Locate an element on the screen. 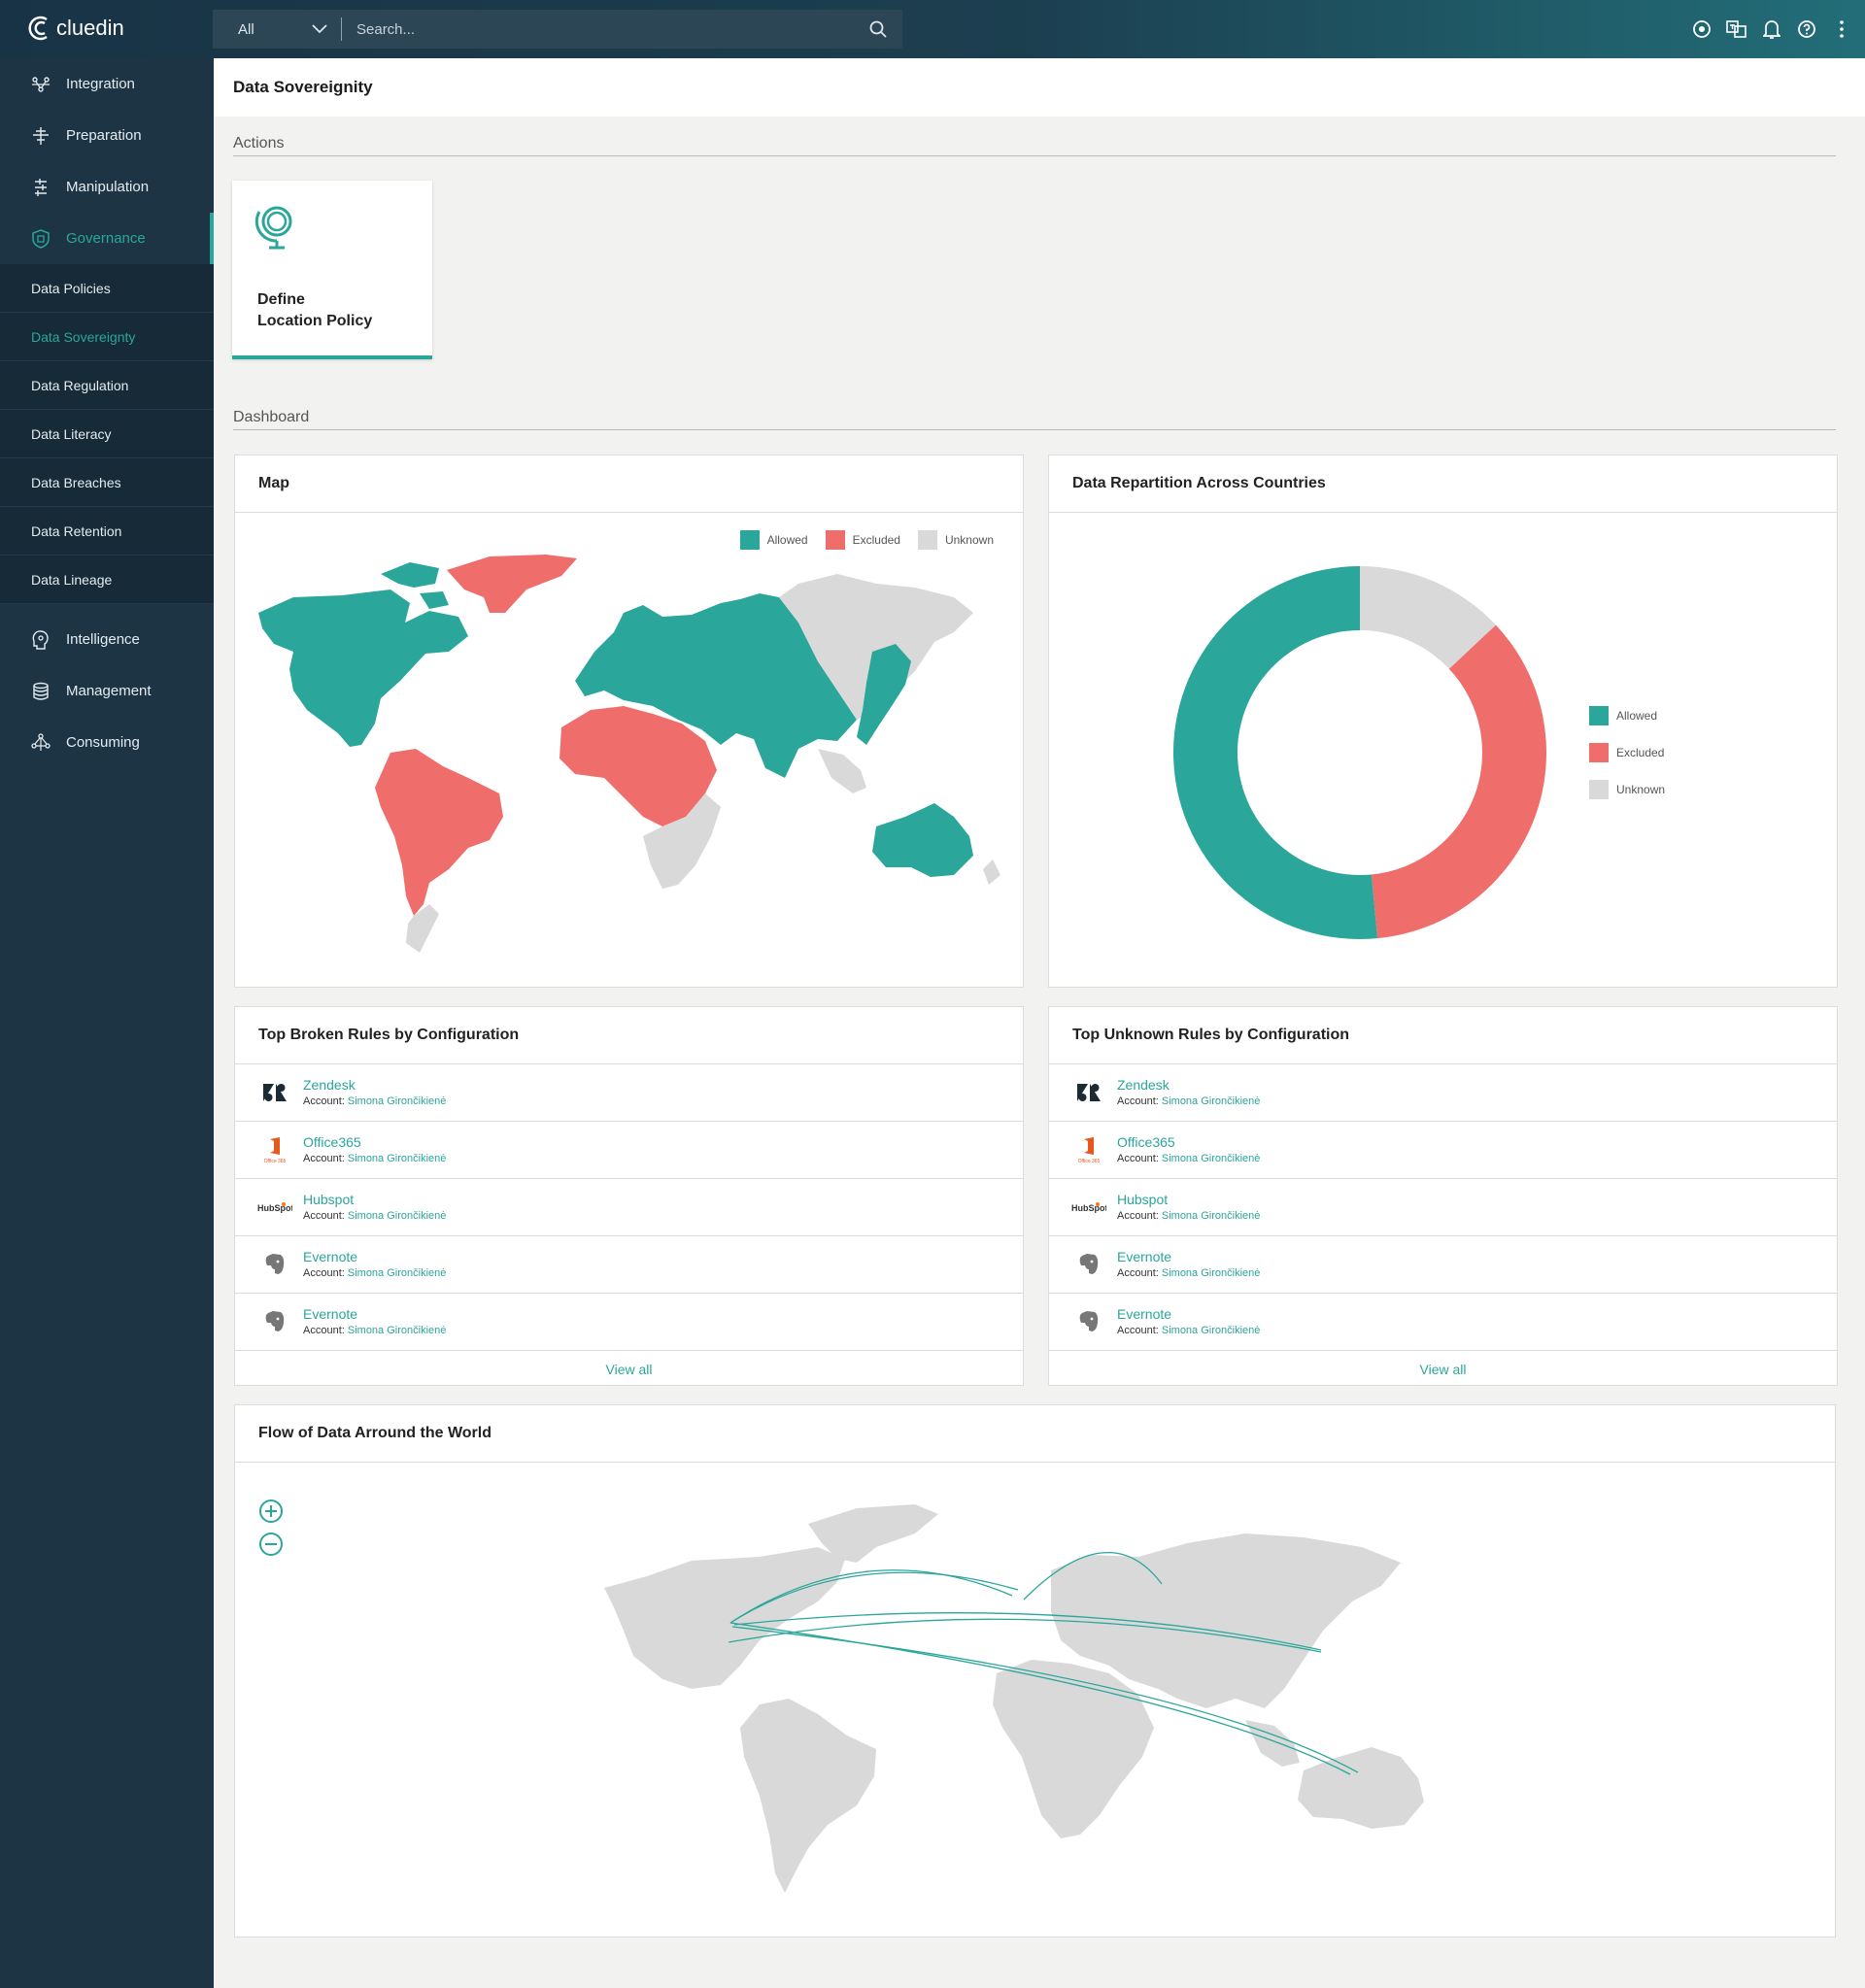 The image size is (1865, 1988). hubspot-icon: HubSpot is located at coordinates (1088, 1207).